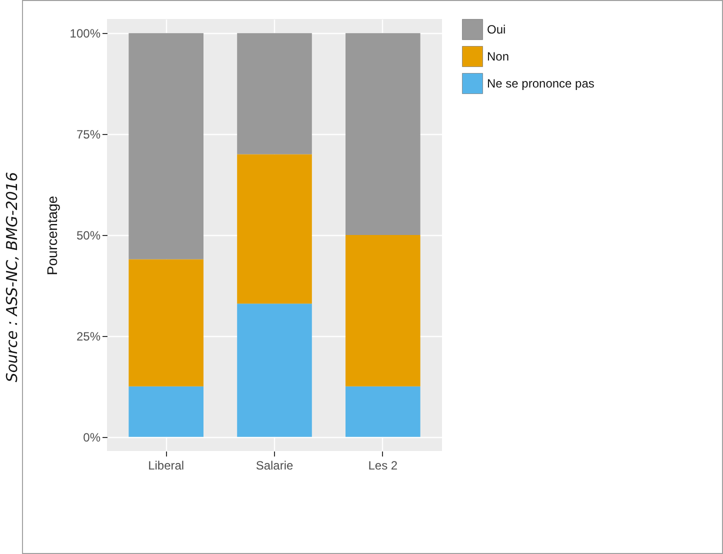 The height and width of the screenshot is (554, 723). I want to click on y-axis-title: Pourcentage, so click(52, 236).